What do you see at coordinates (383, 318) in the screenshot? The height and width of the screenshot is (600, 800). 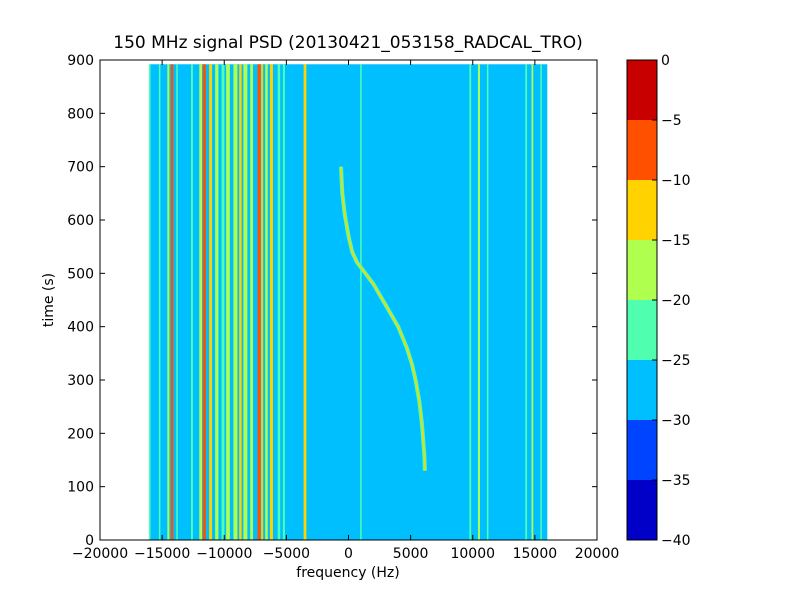 I see `drifting-signal` at bounding box center [383, 318].